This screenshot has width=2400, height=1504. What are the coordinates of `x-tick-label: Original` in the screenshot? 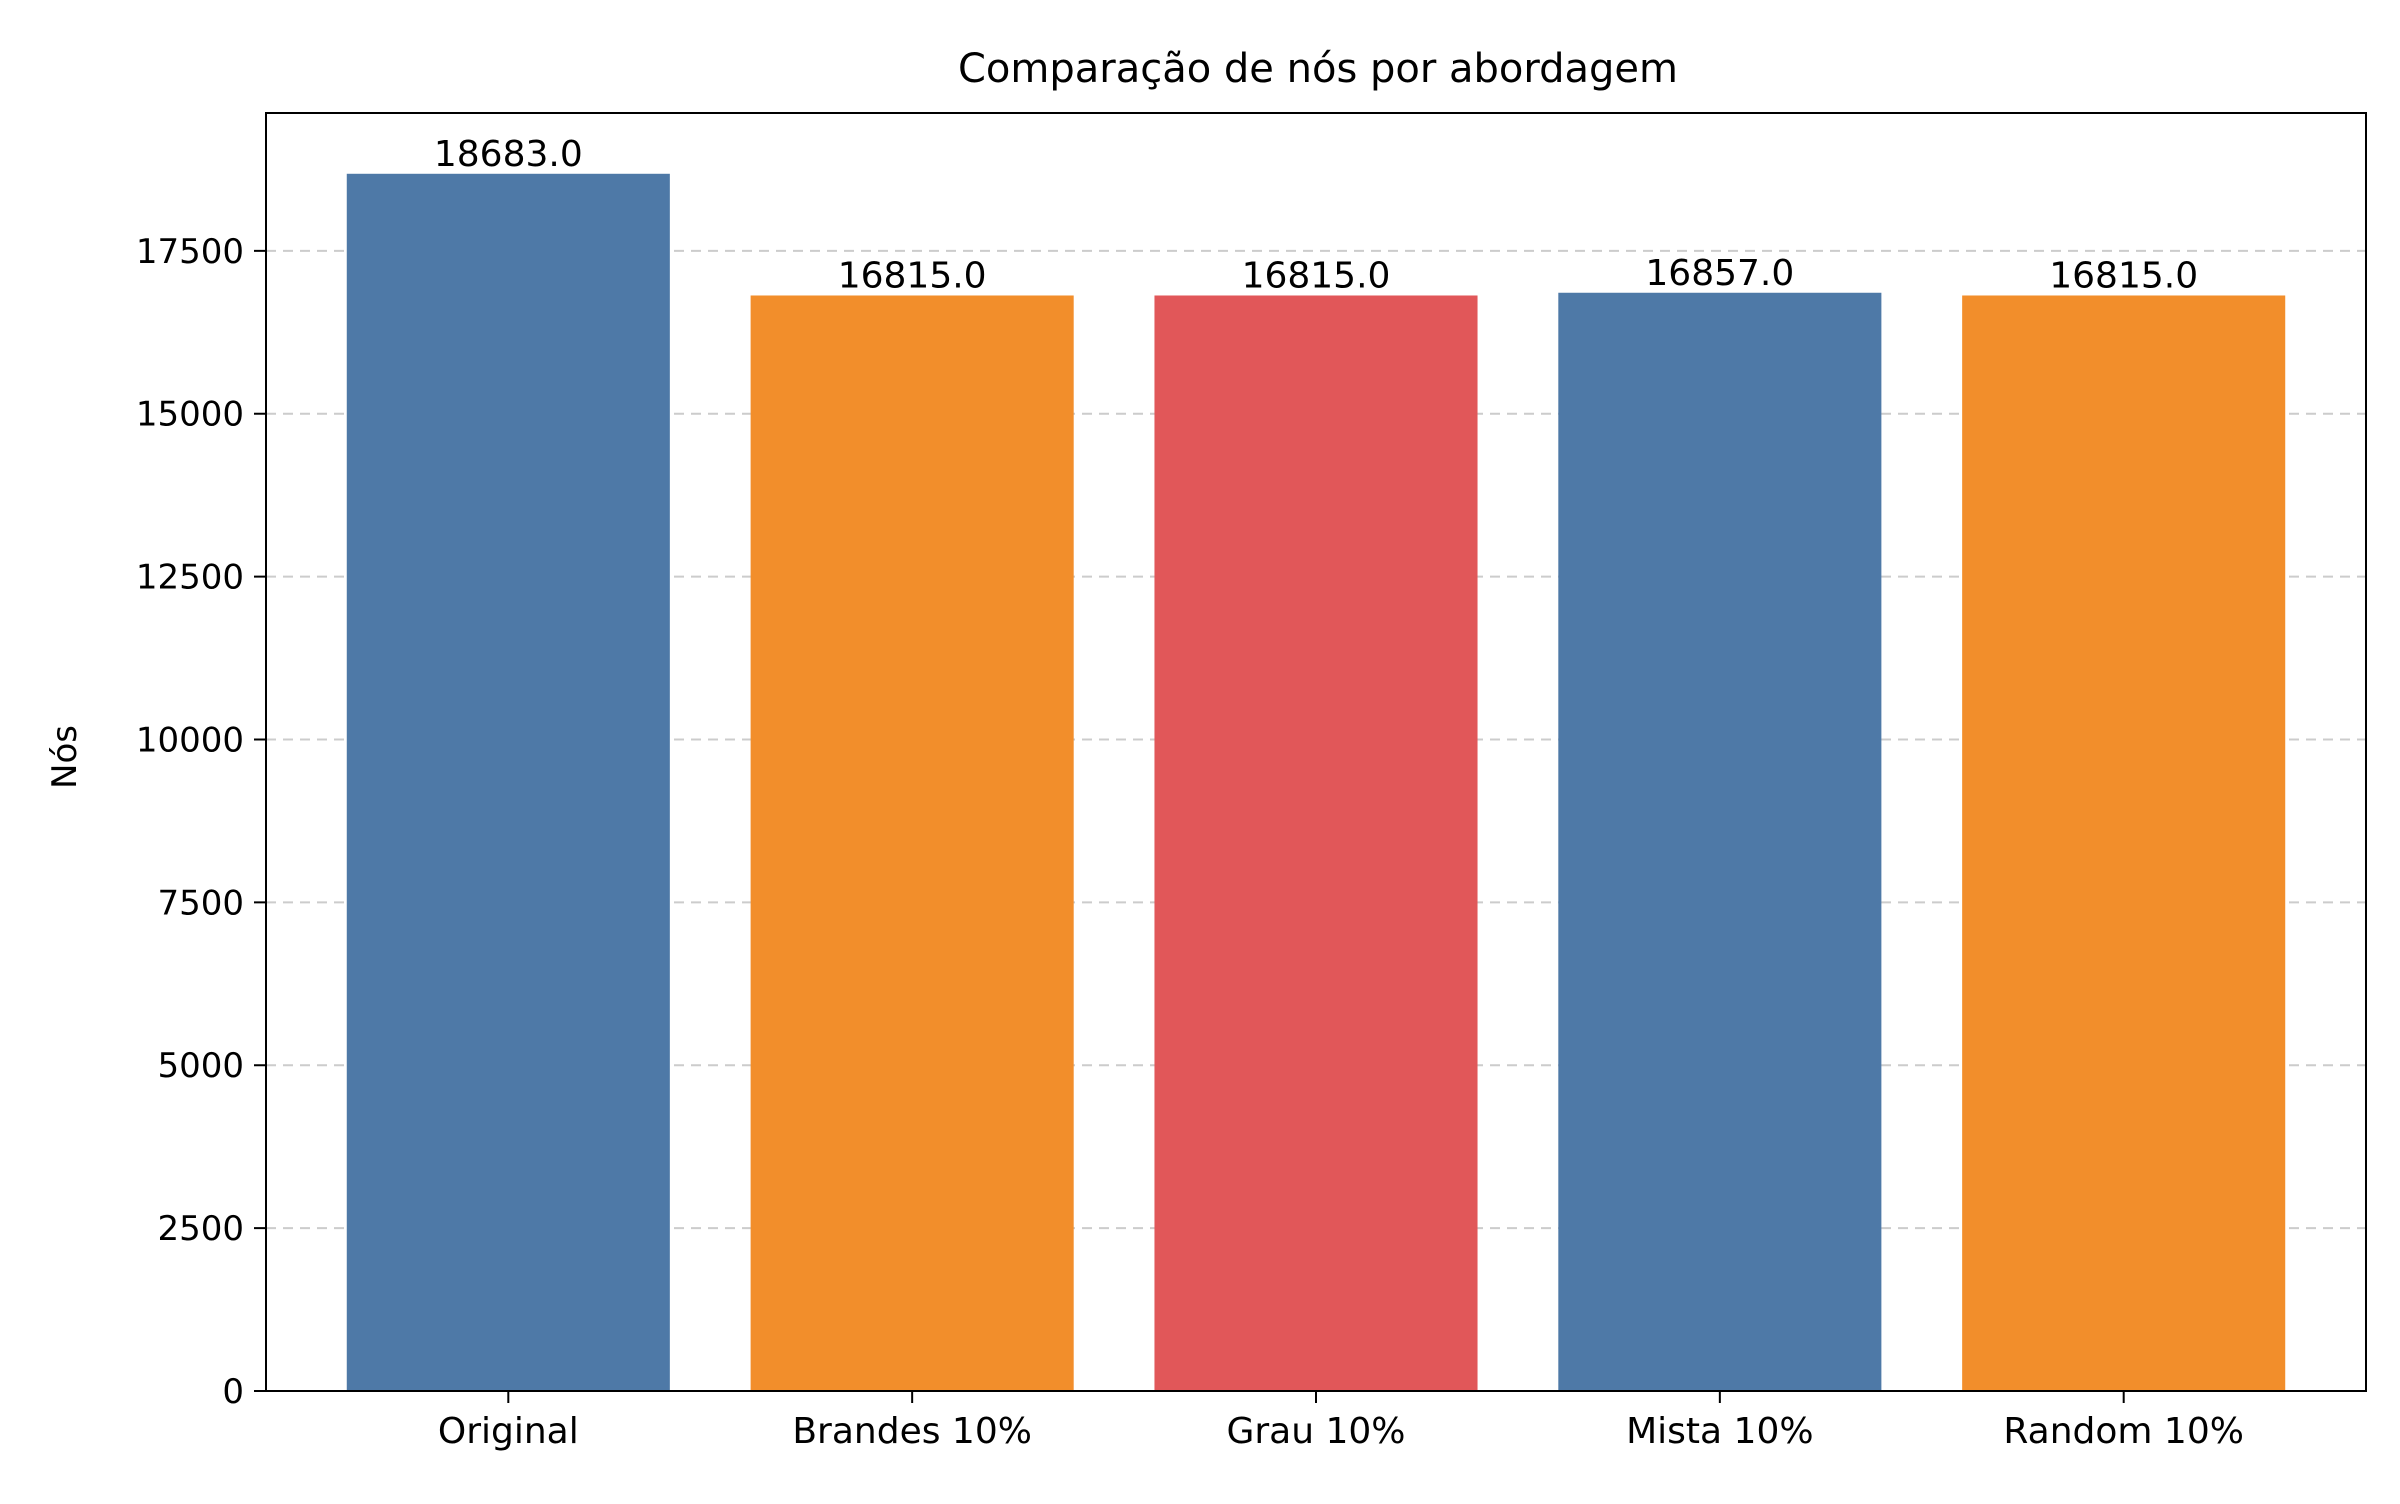 It's located at (508, 1431).